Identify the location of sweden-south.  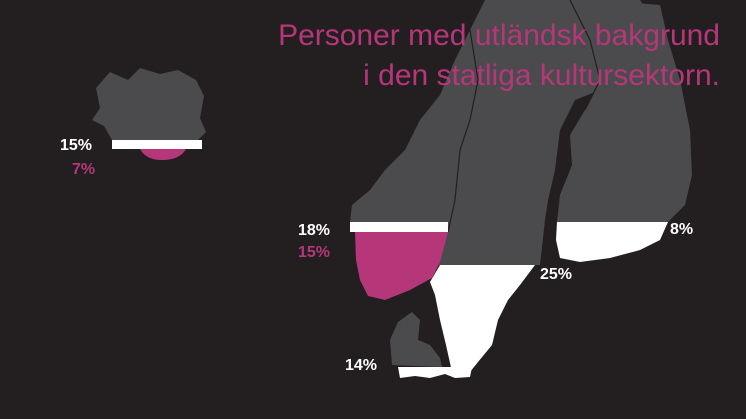
(482, 318).